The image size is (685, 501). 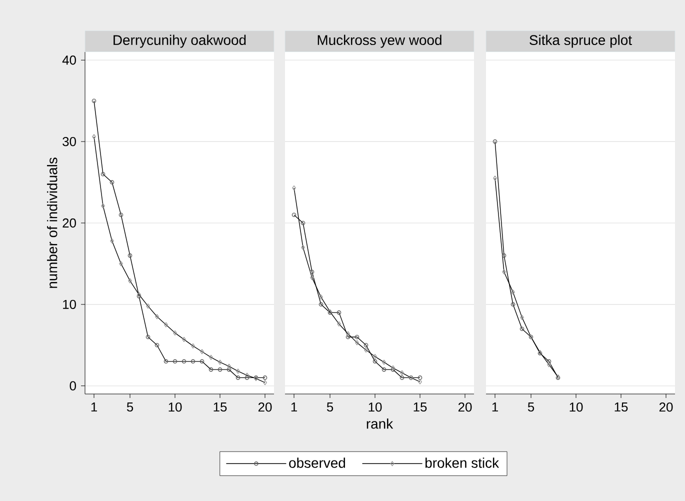 I want to click on y-tick-label: 0, so click(x=73, y=385).